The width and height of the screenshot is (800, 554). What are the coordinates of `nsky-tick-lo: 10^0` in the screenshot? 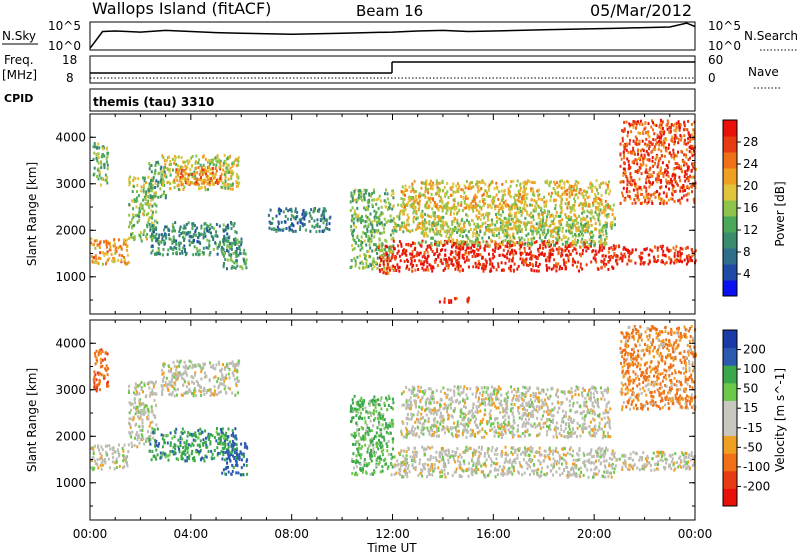 It's located at (64, 46).